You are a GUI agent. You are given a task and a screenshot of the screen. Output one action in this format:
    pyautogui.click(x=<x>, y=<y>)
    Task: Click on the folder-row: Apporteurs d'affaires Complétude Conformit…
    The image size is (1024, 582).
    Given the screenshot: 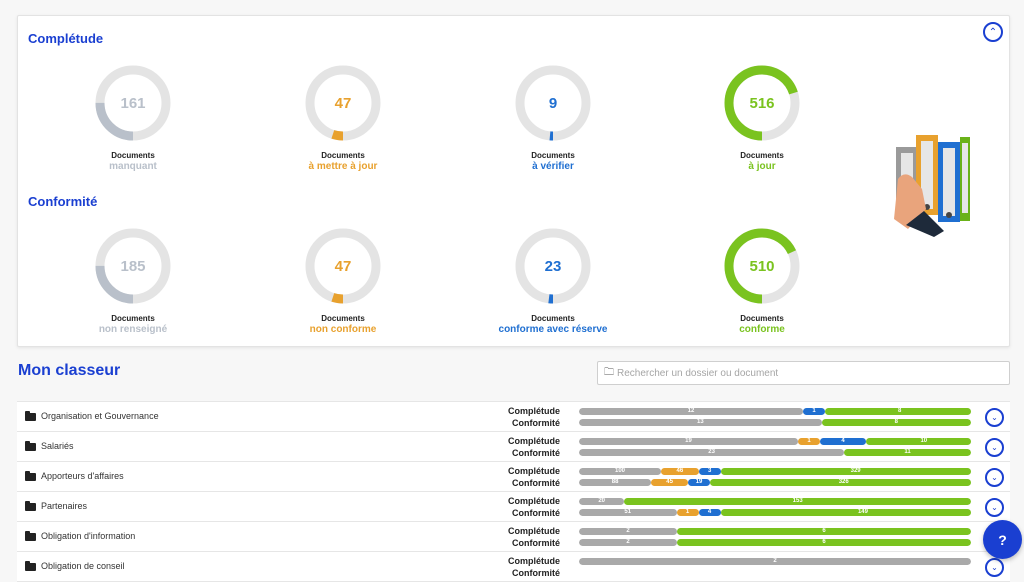 What is the action you would take?
    pyautogui.click(x=513, y=477)
    